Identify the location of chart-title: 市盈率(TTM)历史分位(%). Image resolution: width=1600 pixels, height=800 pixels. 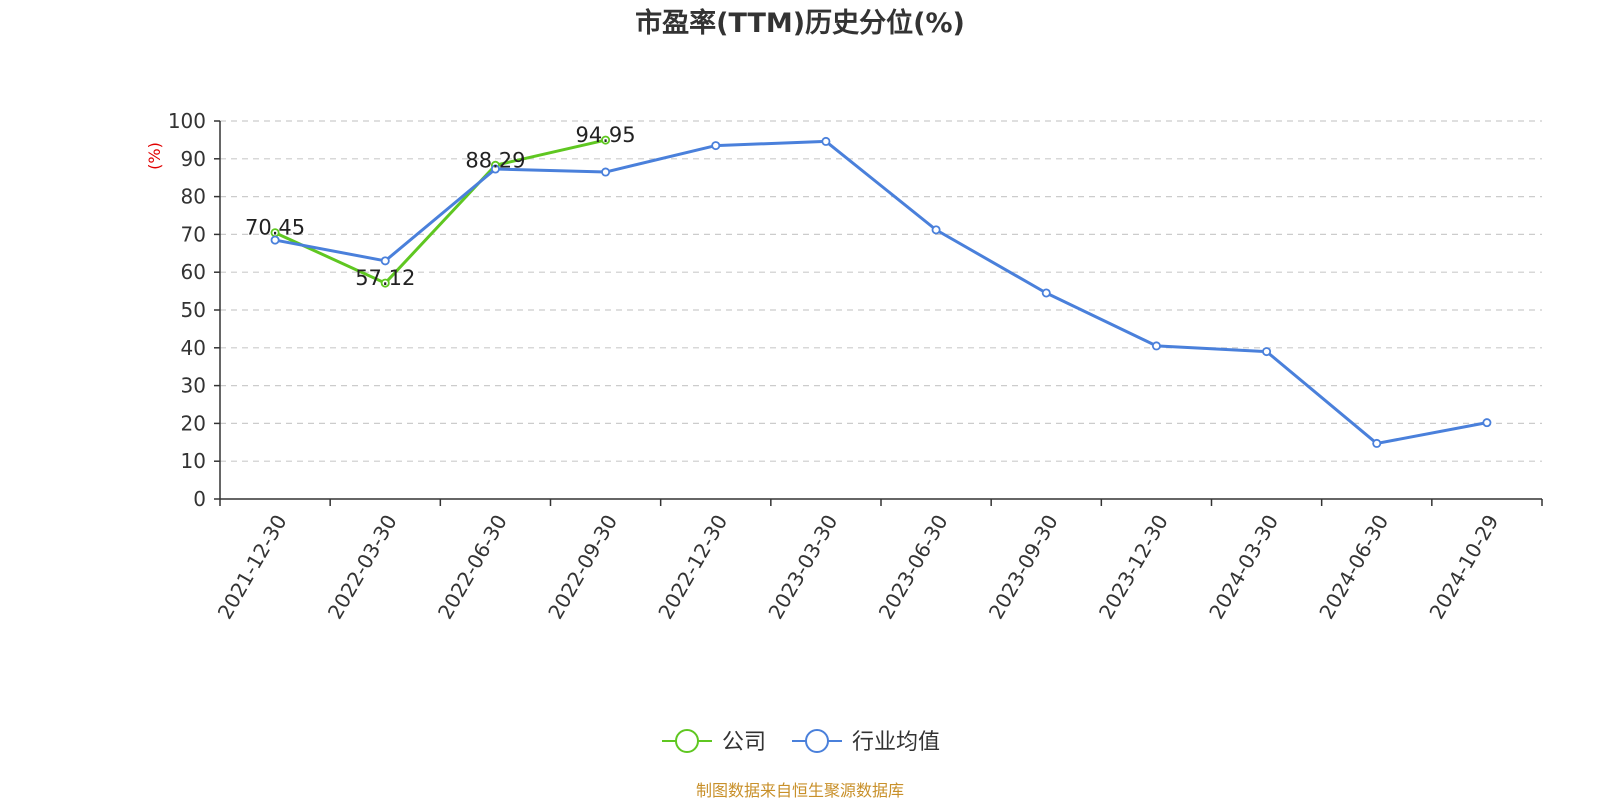
(800, 23).